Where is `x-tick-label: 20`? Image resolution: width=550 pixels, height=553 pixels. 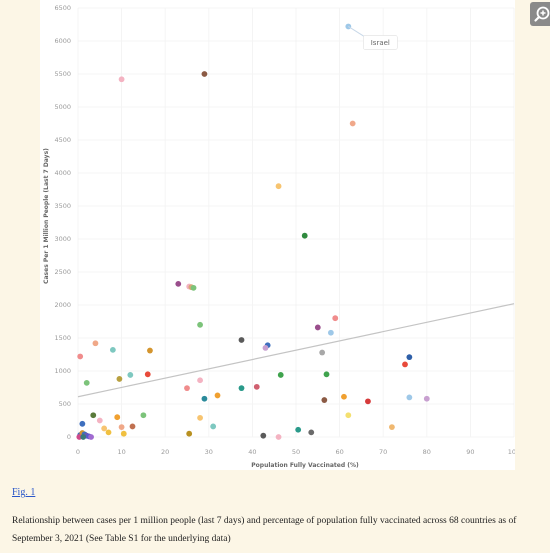
x-tick-label: 20 is located at coordinates (165, 452).